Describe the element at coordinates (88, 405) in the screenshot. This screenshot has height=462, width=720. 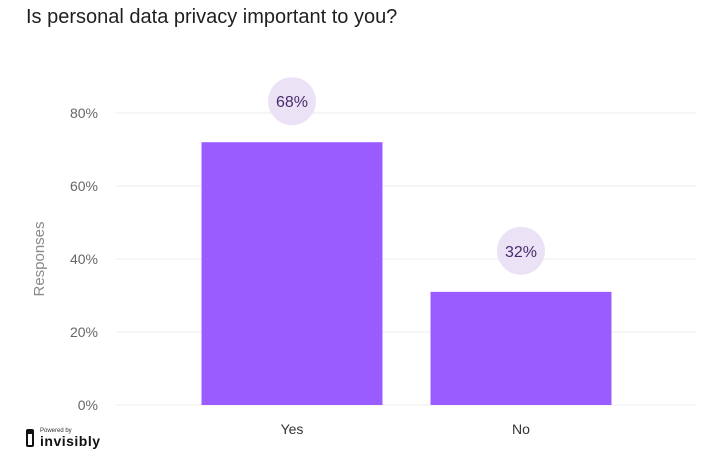
I see `y-tick-label: 0%` at that location.